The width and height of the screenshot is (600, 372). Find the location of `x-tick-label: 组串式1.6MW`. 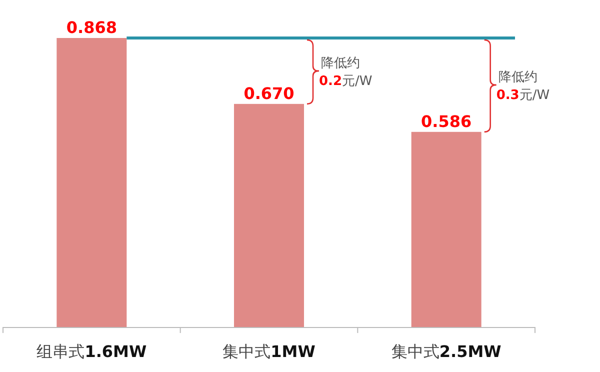

x-tick-label: 组串式1.6MW is located at coordinates (91, 351).